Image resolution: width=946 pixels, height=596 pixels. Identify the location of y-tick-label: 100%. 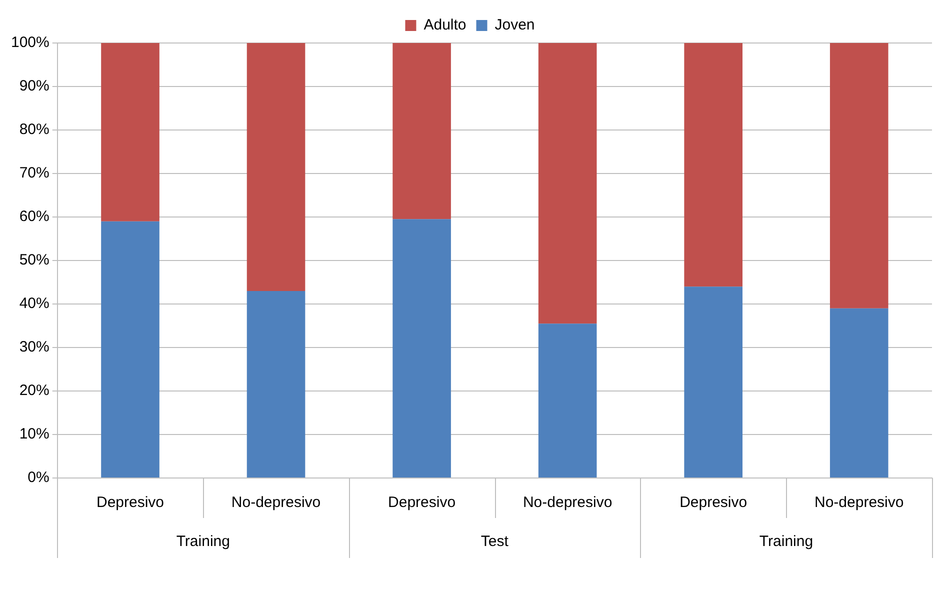
(30, 43).